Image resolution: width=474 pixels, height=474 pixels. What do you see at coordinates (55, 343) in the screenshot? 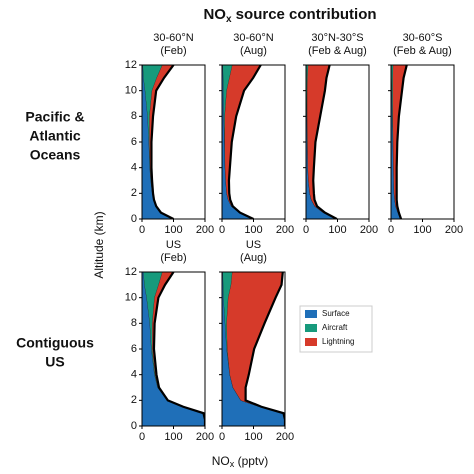
I see `row-label: Contiguous` at bounding box center [55, 343].